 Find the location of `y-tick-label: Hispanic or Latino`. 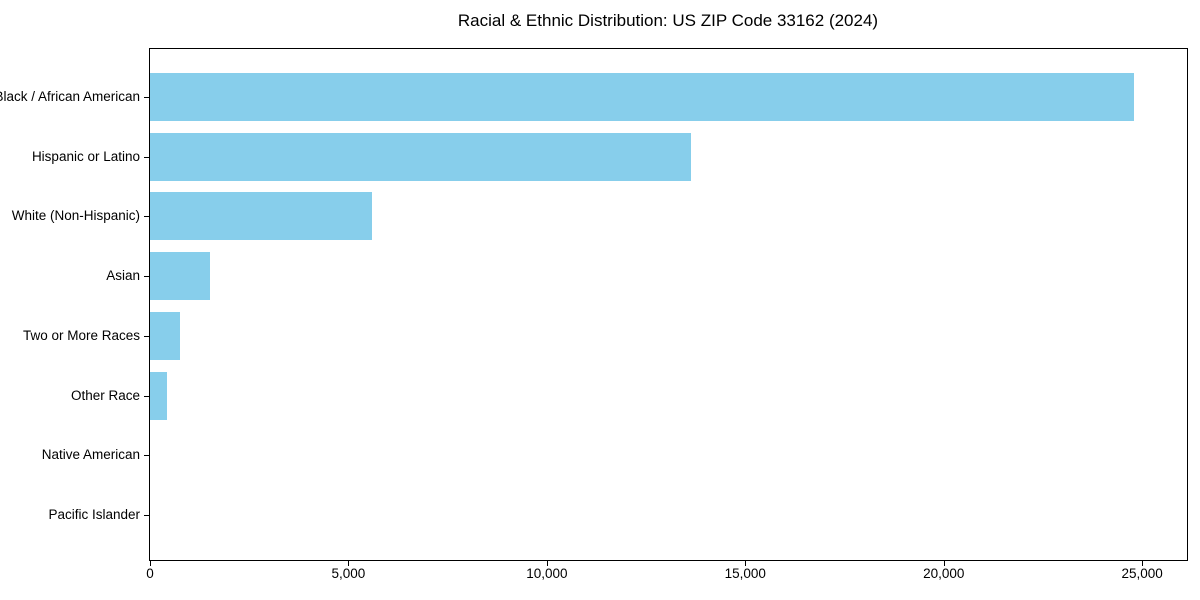

y-tick-label: Hispanic or Latino is located at coordinates (85, 156).